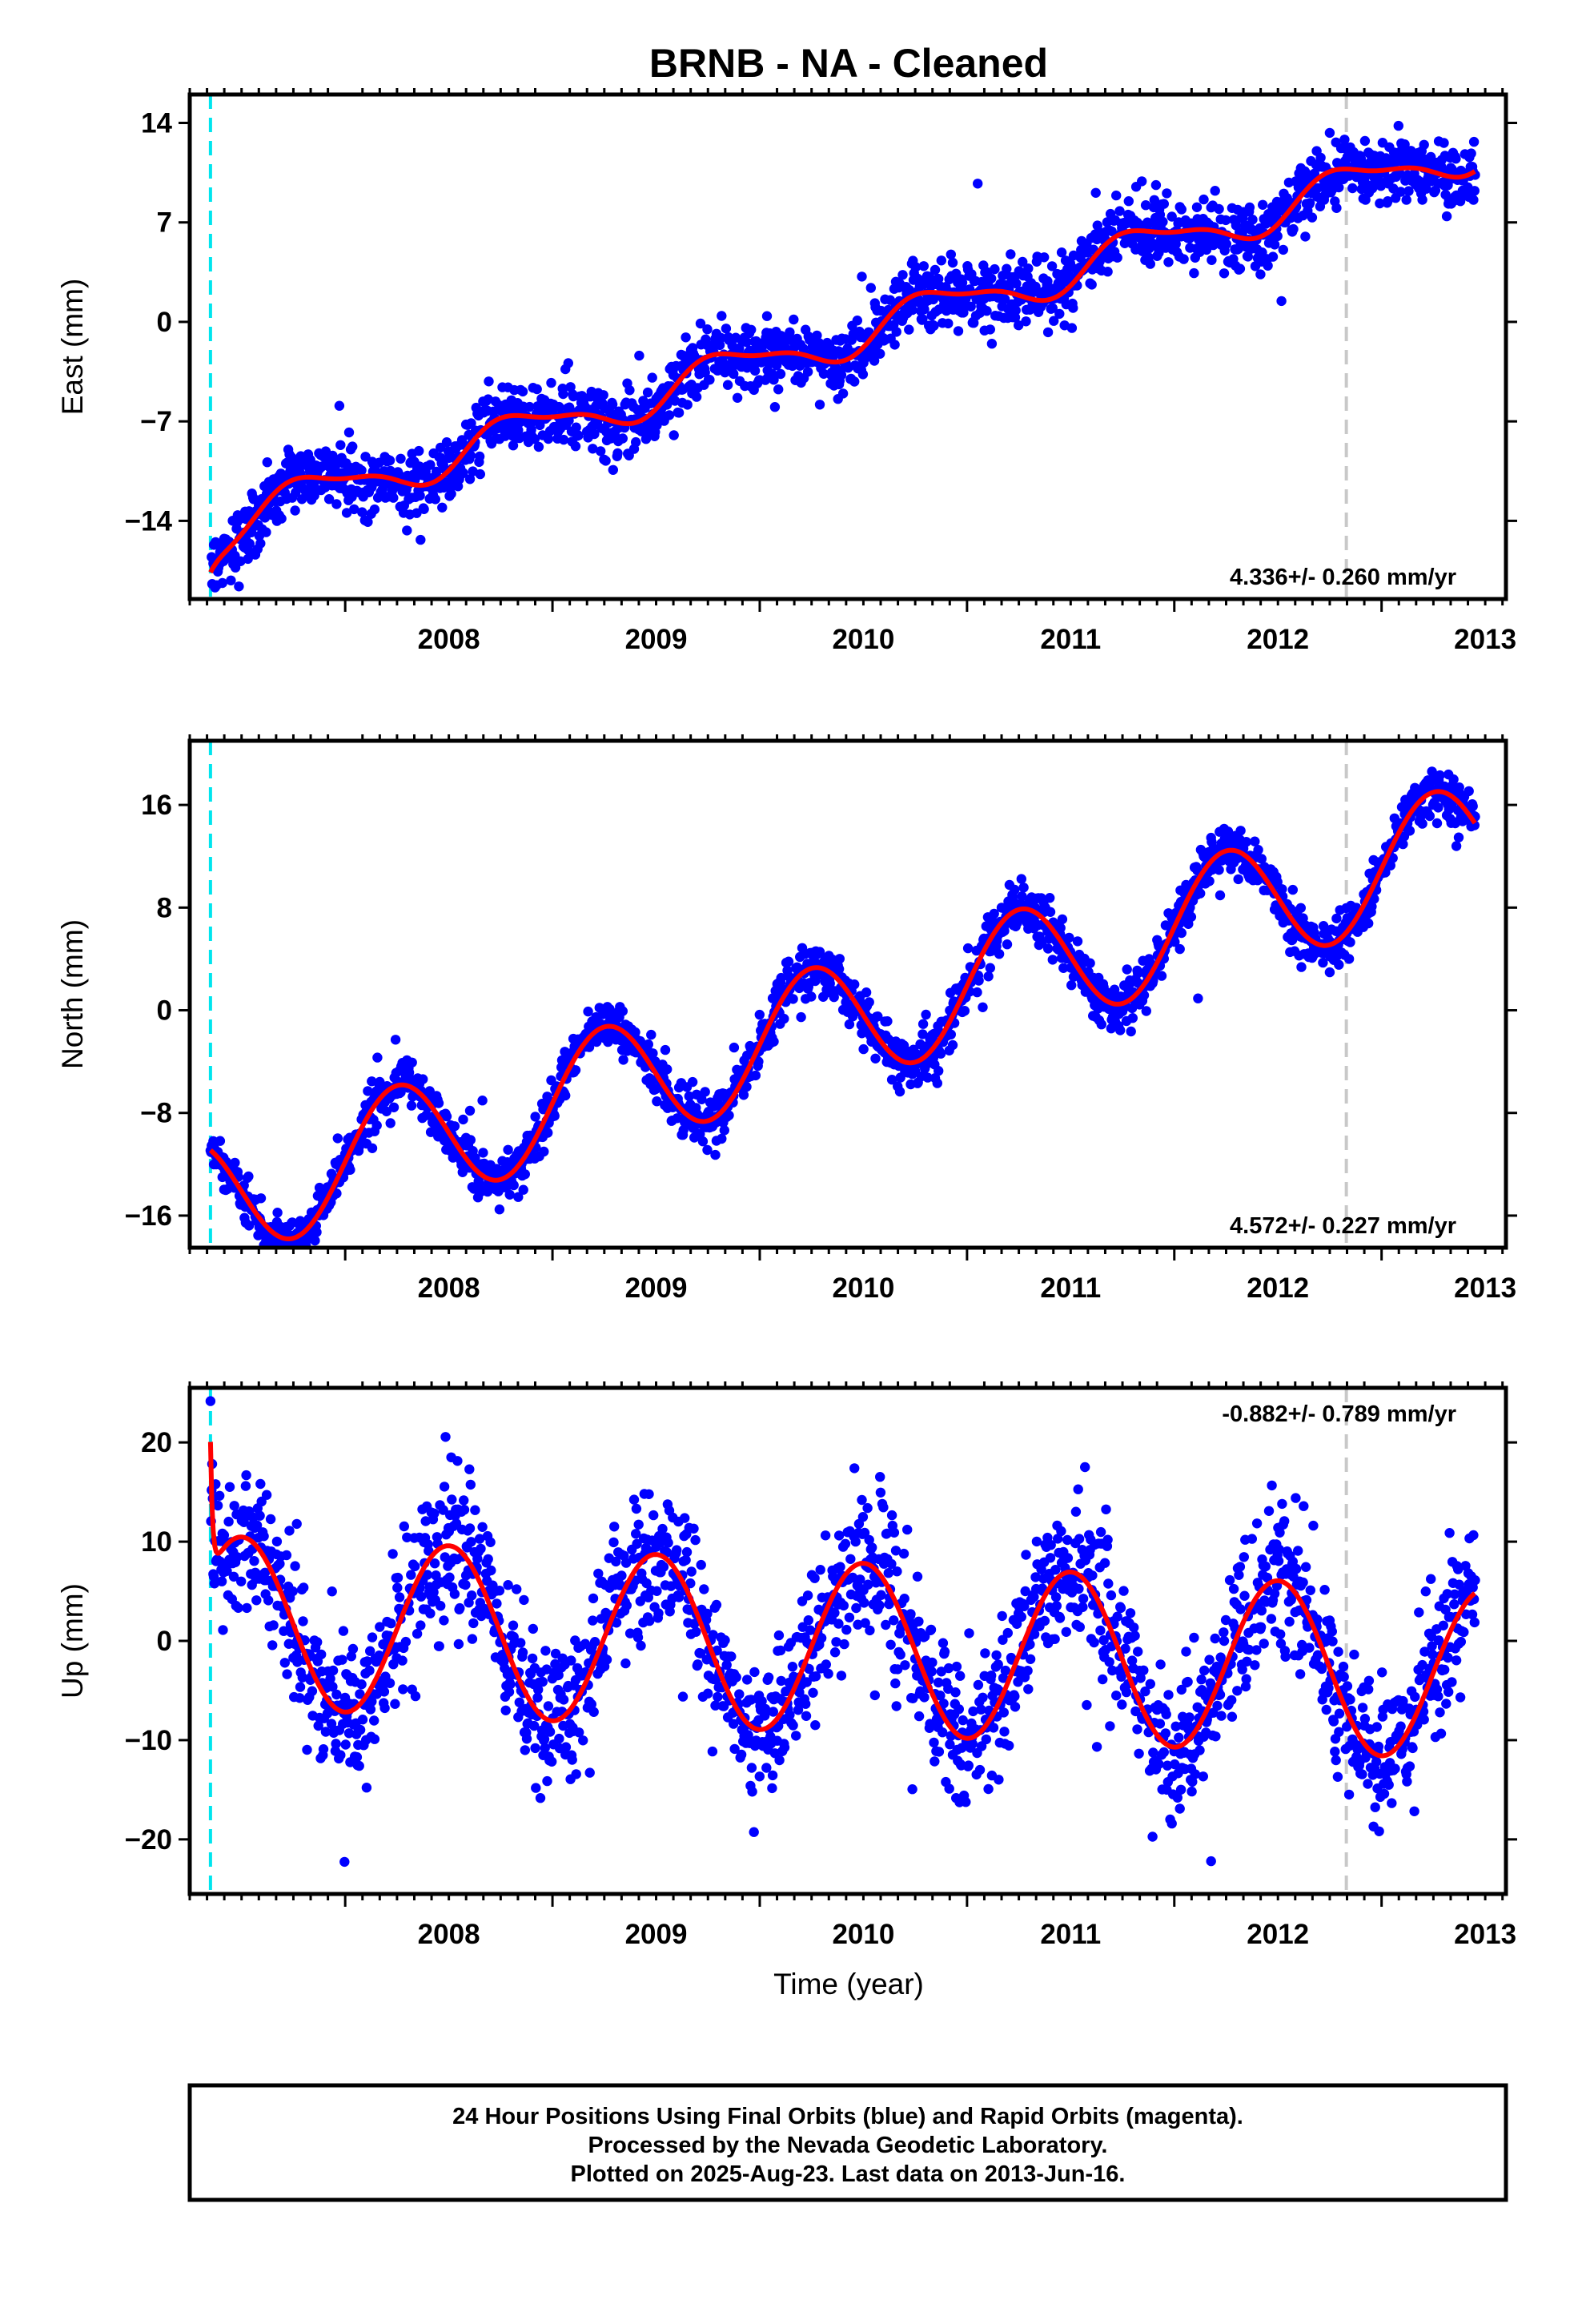  I want to click on east-y-axis-label: East (mm), so click(72, 347).